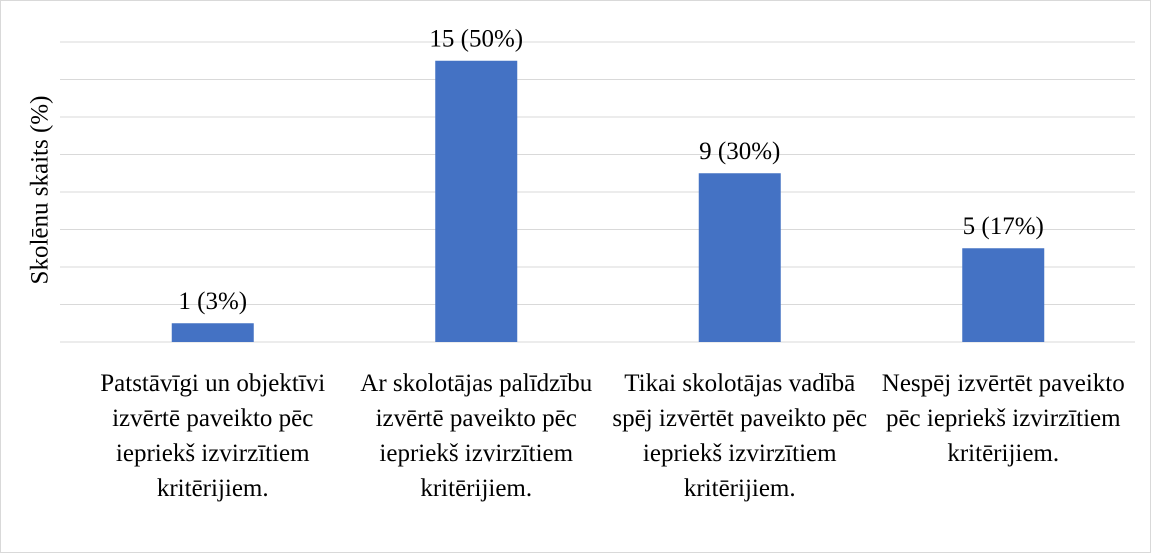 This screenshot has width=1151, height=553. What do you see at coordinates (212, 301) in the screenshot?
I see `data-label: 1 (3%)` at bounding box center [212, 301].